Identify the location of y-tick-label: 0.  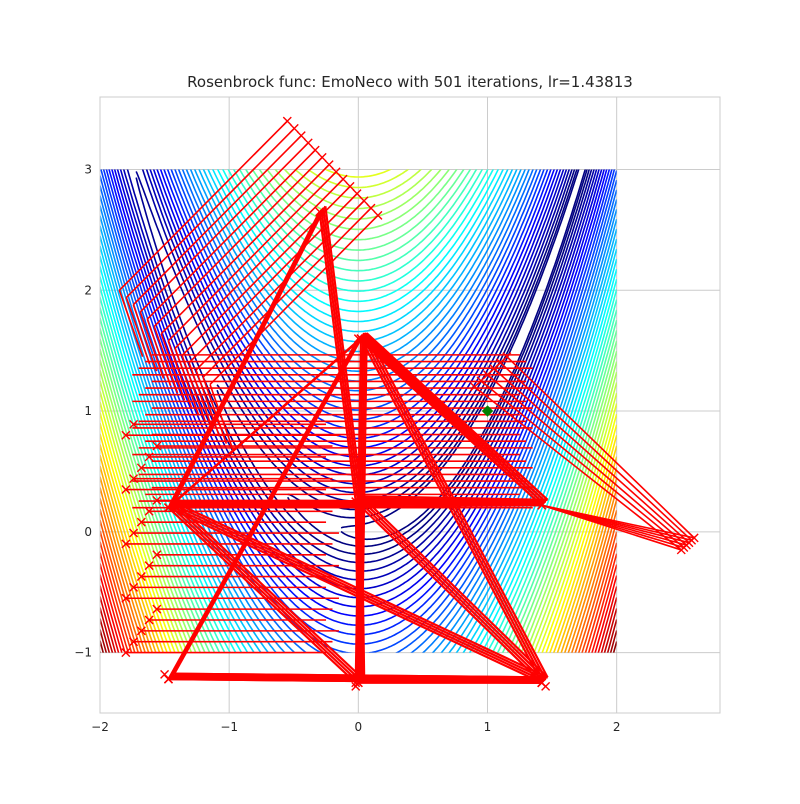
(88, 532).